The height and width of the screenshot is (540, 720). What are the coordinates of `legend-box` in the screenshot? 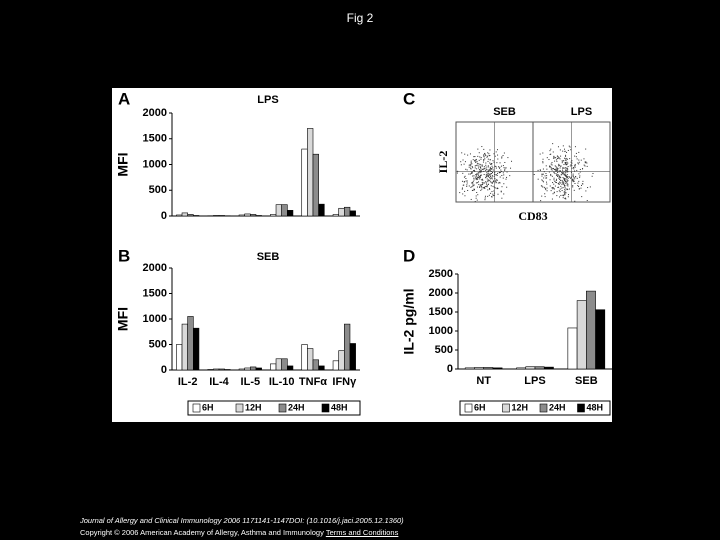 It's located at (274, 408).